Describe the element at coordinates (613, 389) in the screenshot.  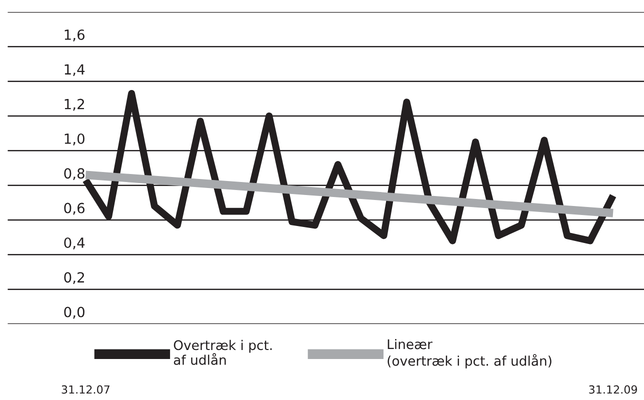
I see `x-tick-label: 31.12.09` at that location.